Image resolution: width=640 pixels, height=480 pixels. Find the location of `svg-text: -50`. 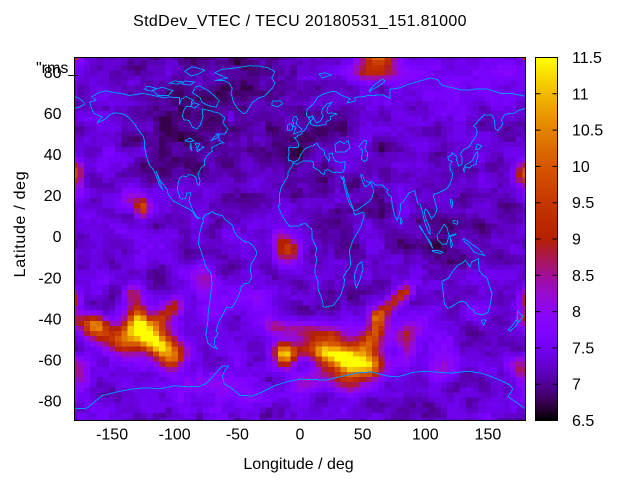

svg-text: -50 is located at coordinates (237, 435).